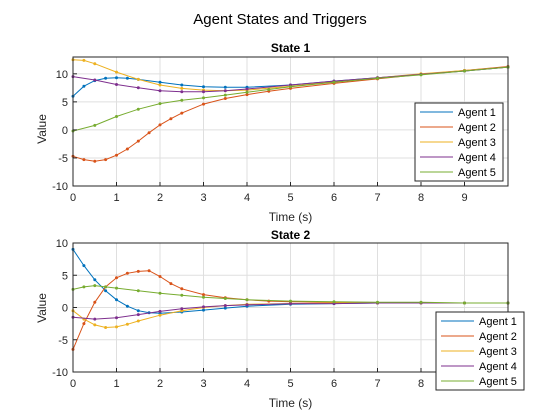 The width and height of the screenshot is (560, 420). I want to click on y-tick-label: 0, so click(65, 309).